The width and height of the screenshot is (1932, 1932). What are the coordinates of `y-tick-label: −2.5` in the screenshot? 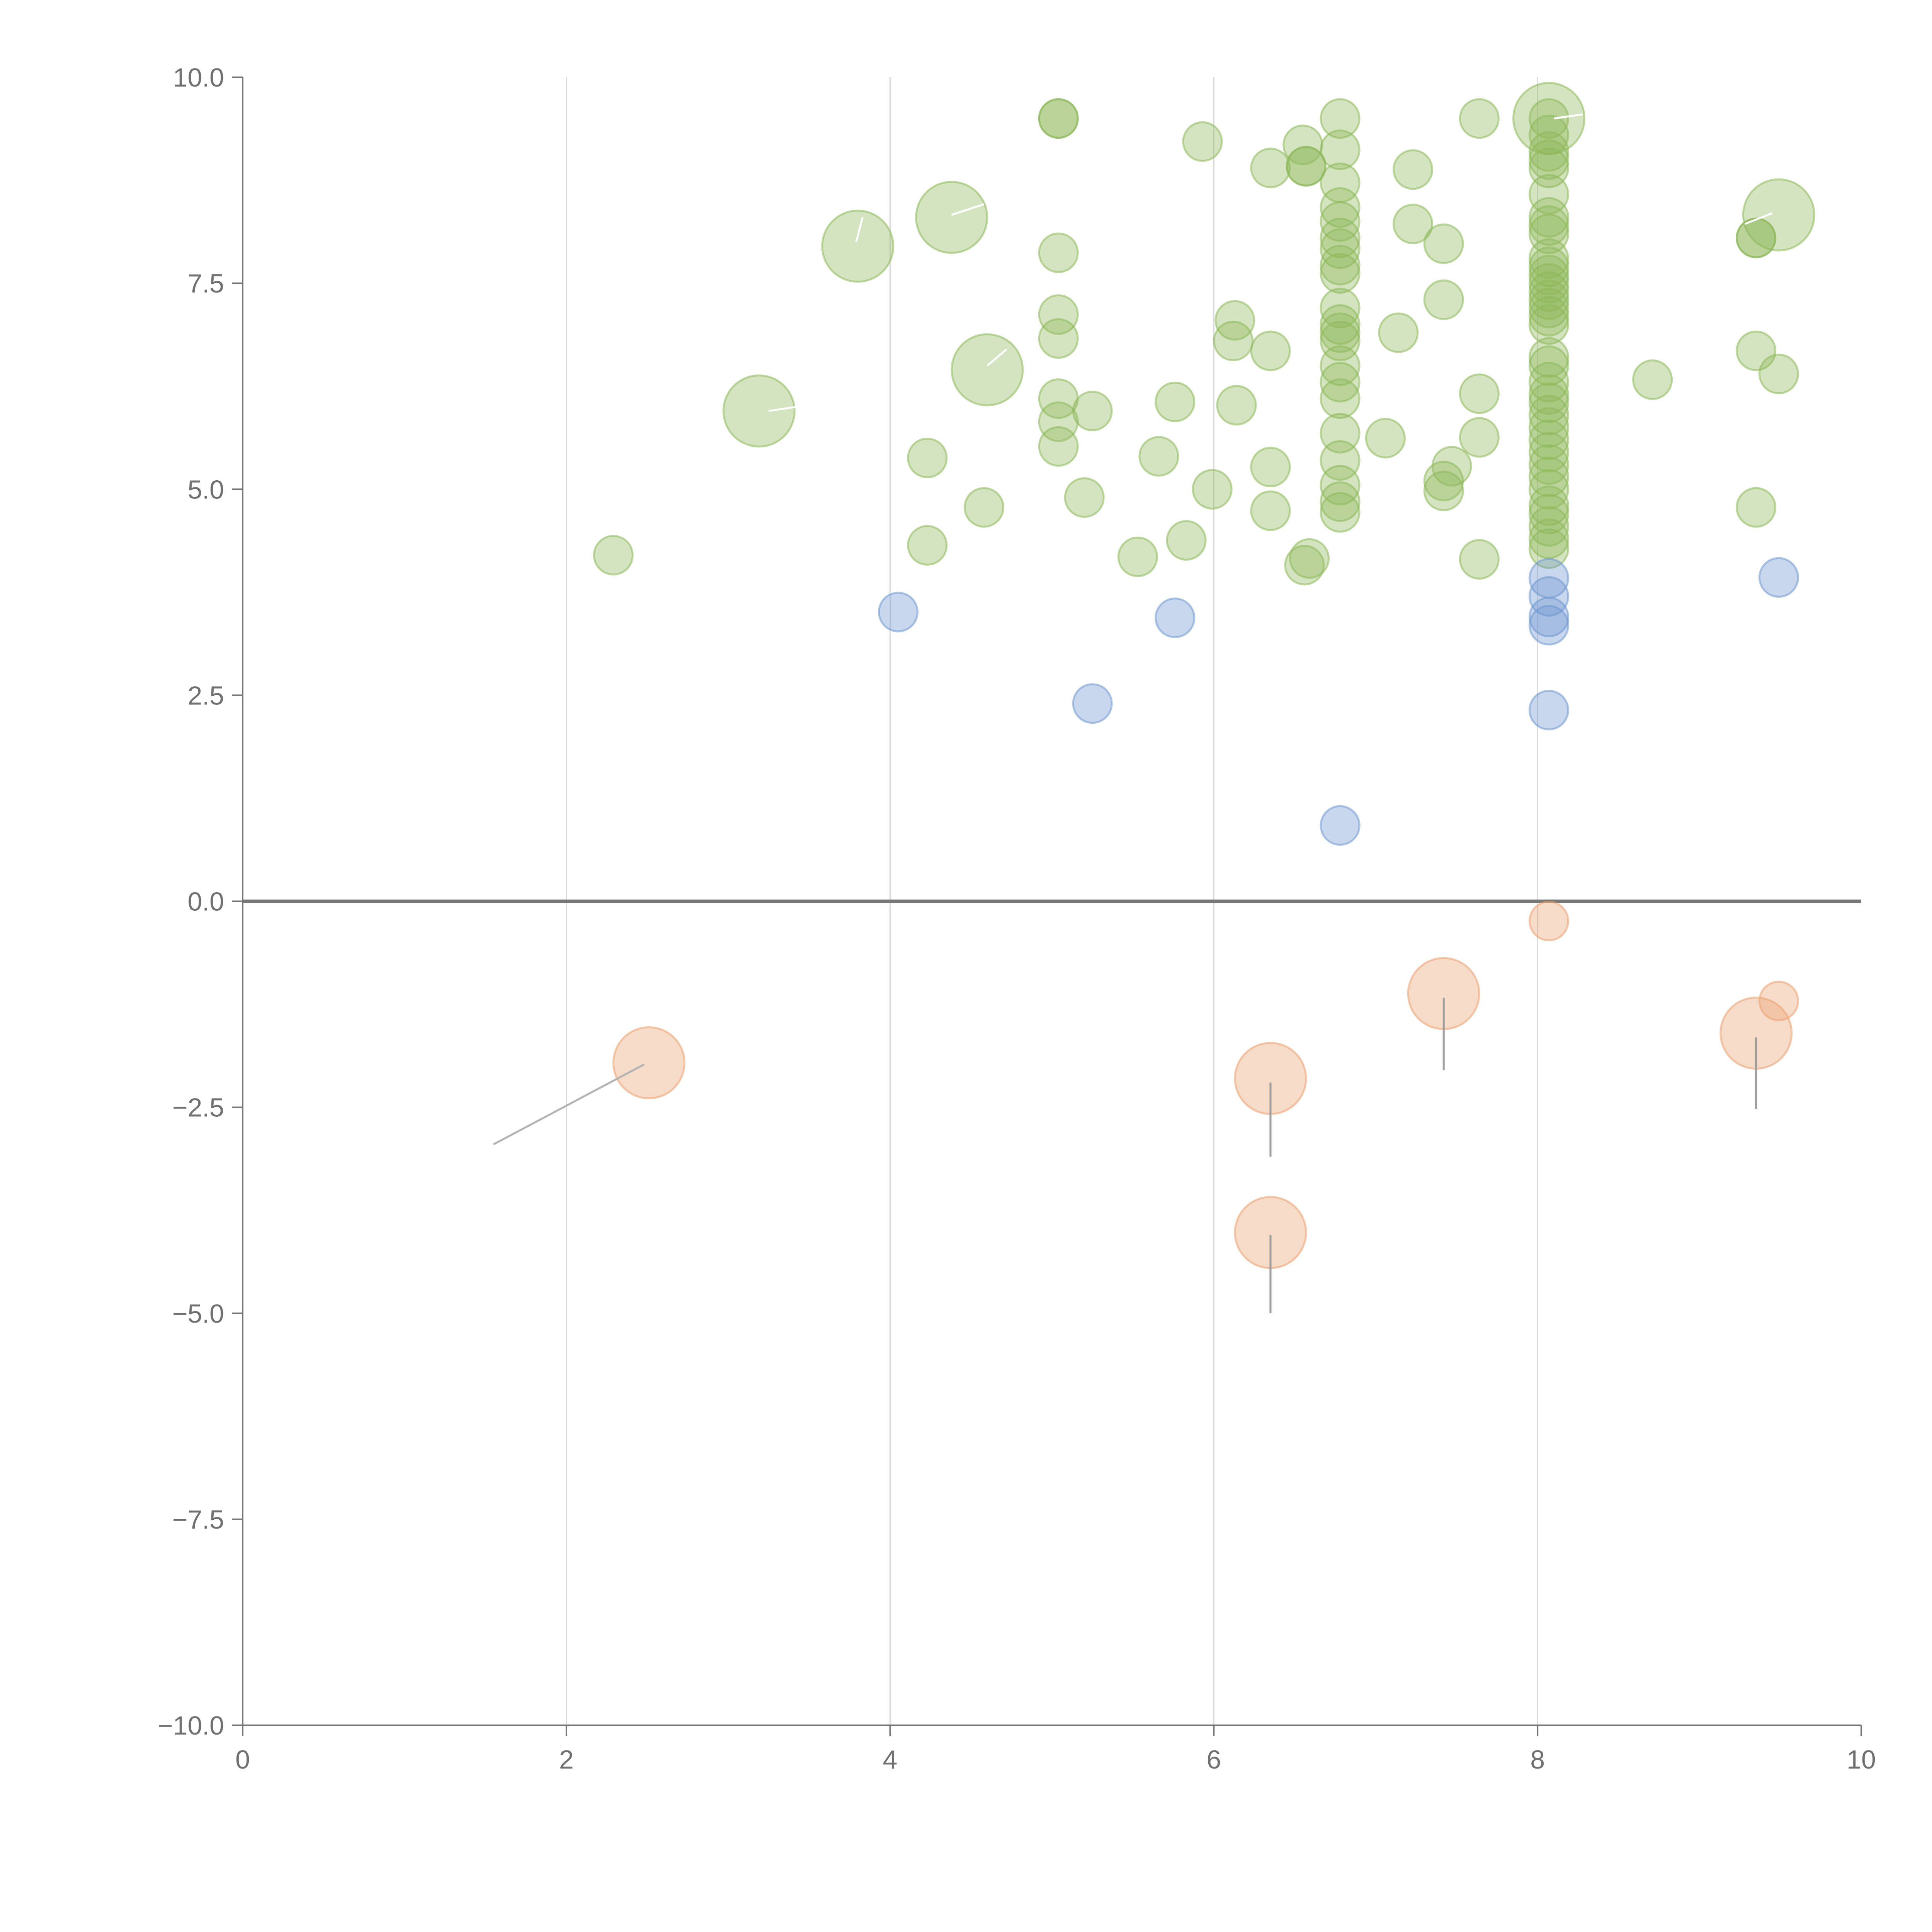 It's located at (198, 1107).